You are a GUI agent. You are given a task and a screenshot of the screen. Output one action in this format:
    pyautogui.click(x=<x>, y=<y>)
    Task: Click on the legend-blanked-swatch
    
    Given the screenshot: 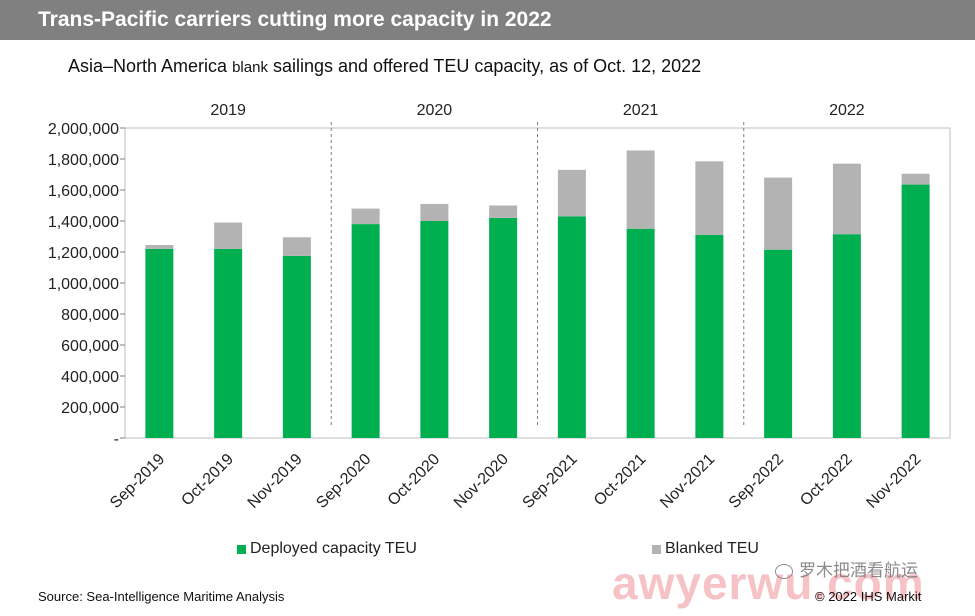 What is the action you would take?
    pyautogui.click(x=656, y=549)
    